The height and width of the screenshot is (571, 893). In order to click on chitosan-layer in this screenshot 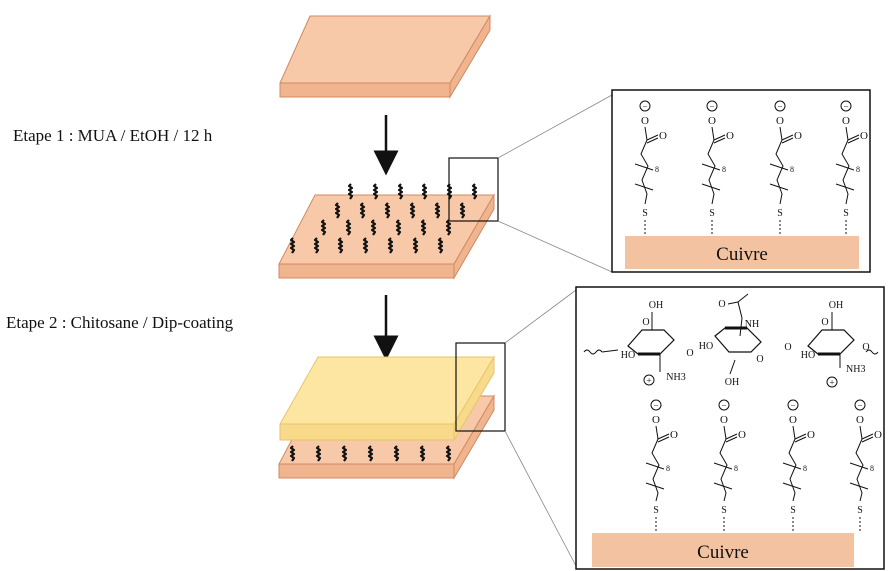, I will do `click(387, 398)`.